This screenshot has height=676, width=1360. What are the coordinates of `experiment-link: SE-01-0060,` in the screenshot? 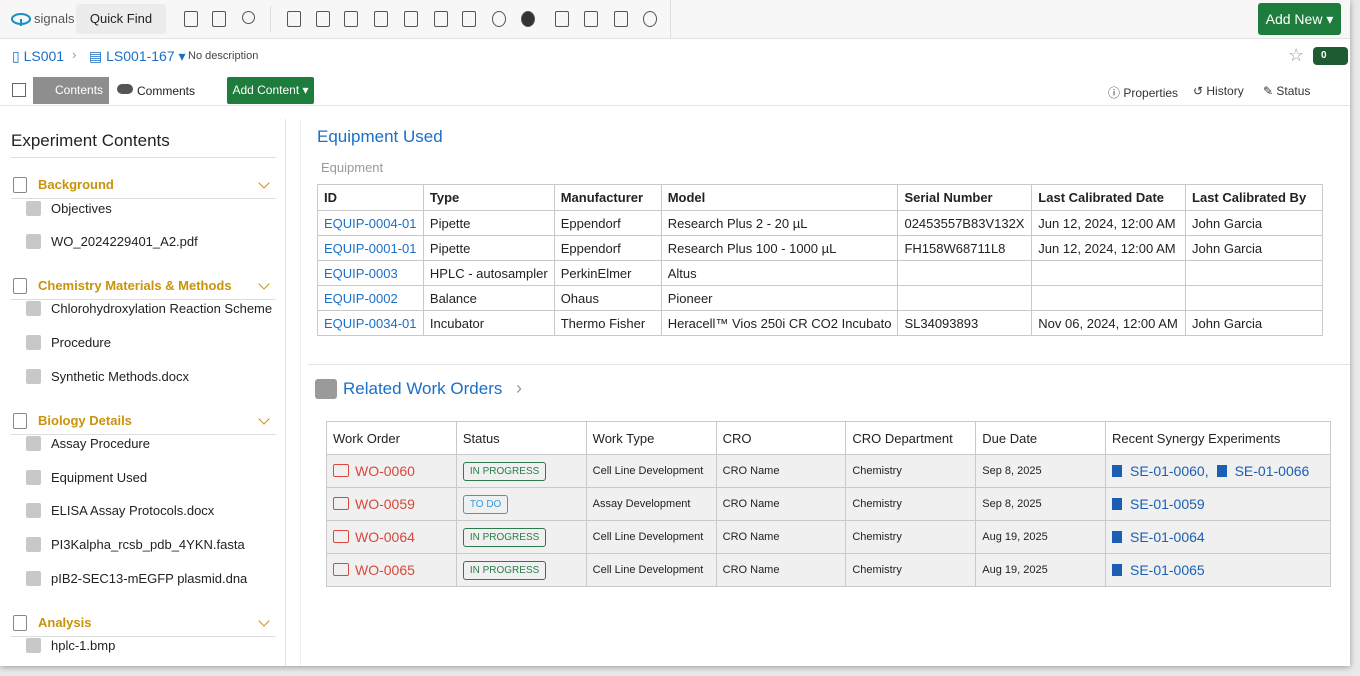 It's located at (1160, 471).